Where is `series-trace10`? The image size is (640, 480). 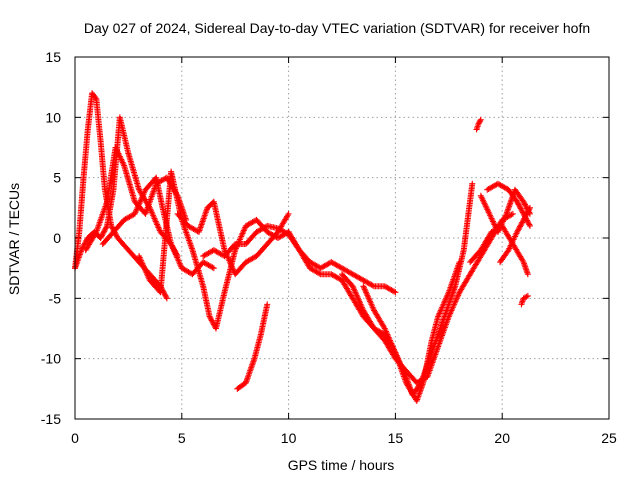
series-trace10 is located at coordinates (427, 298).